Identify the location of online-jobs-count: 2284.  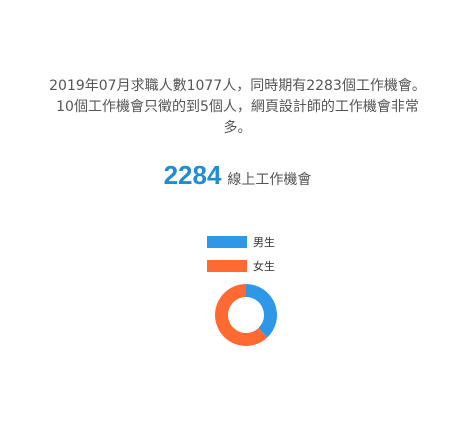
(192, 175).